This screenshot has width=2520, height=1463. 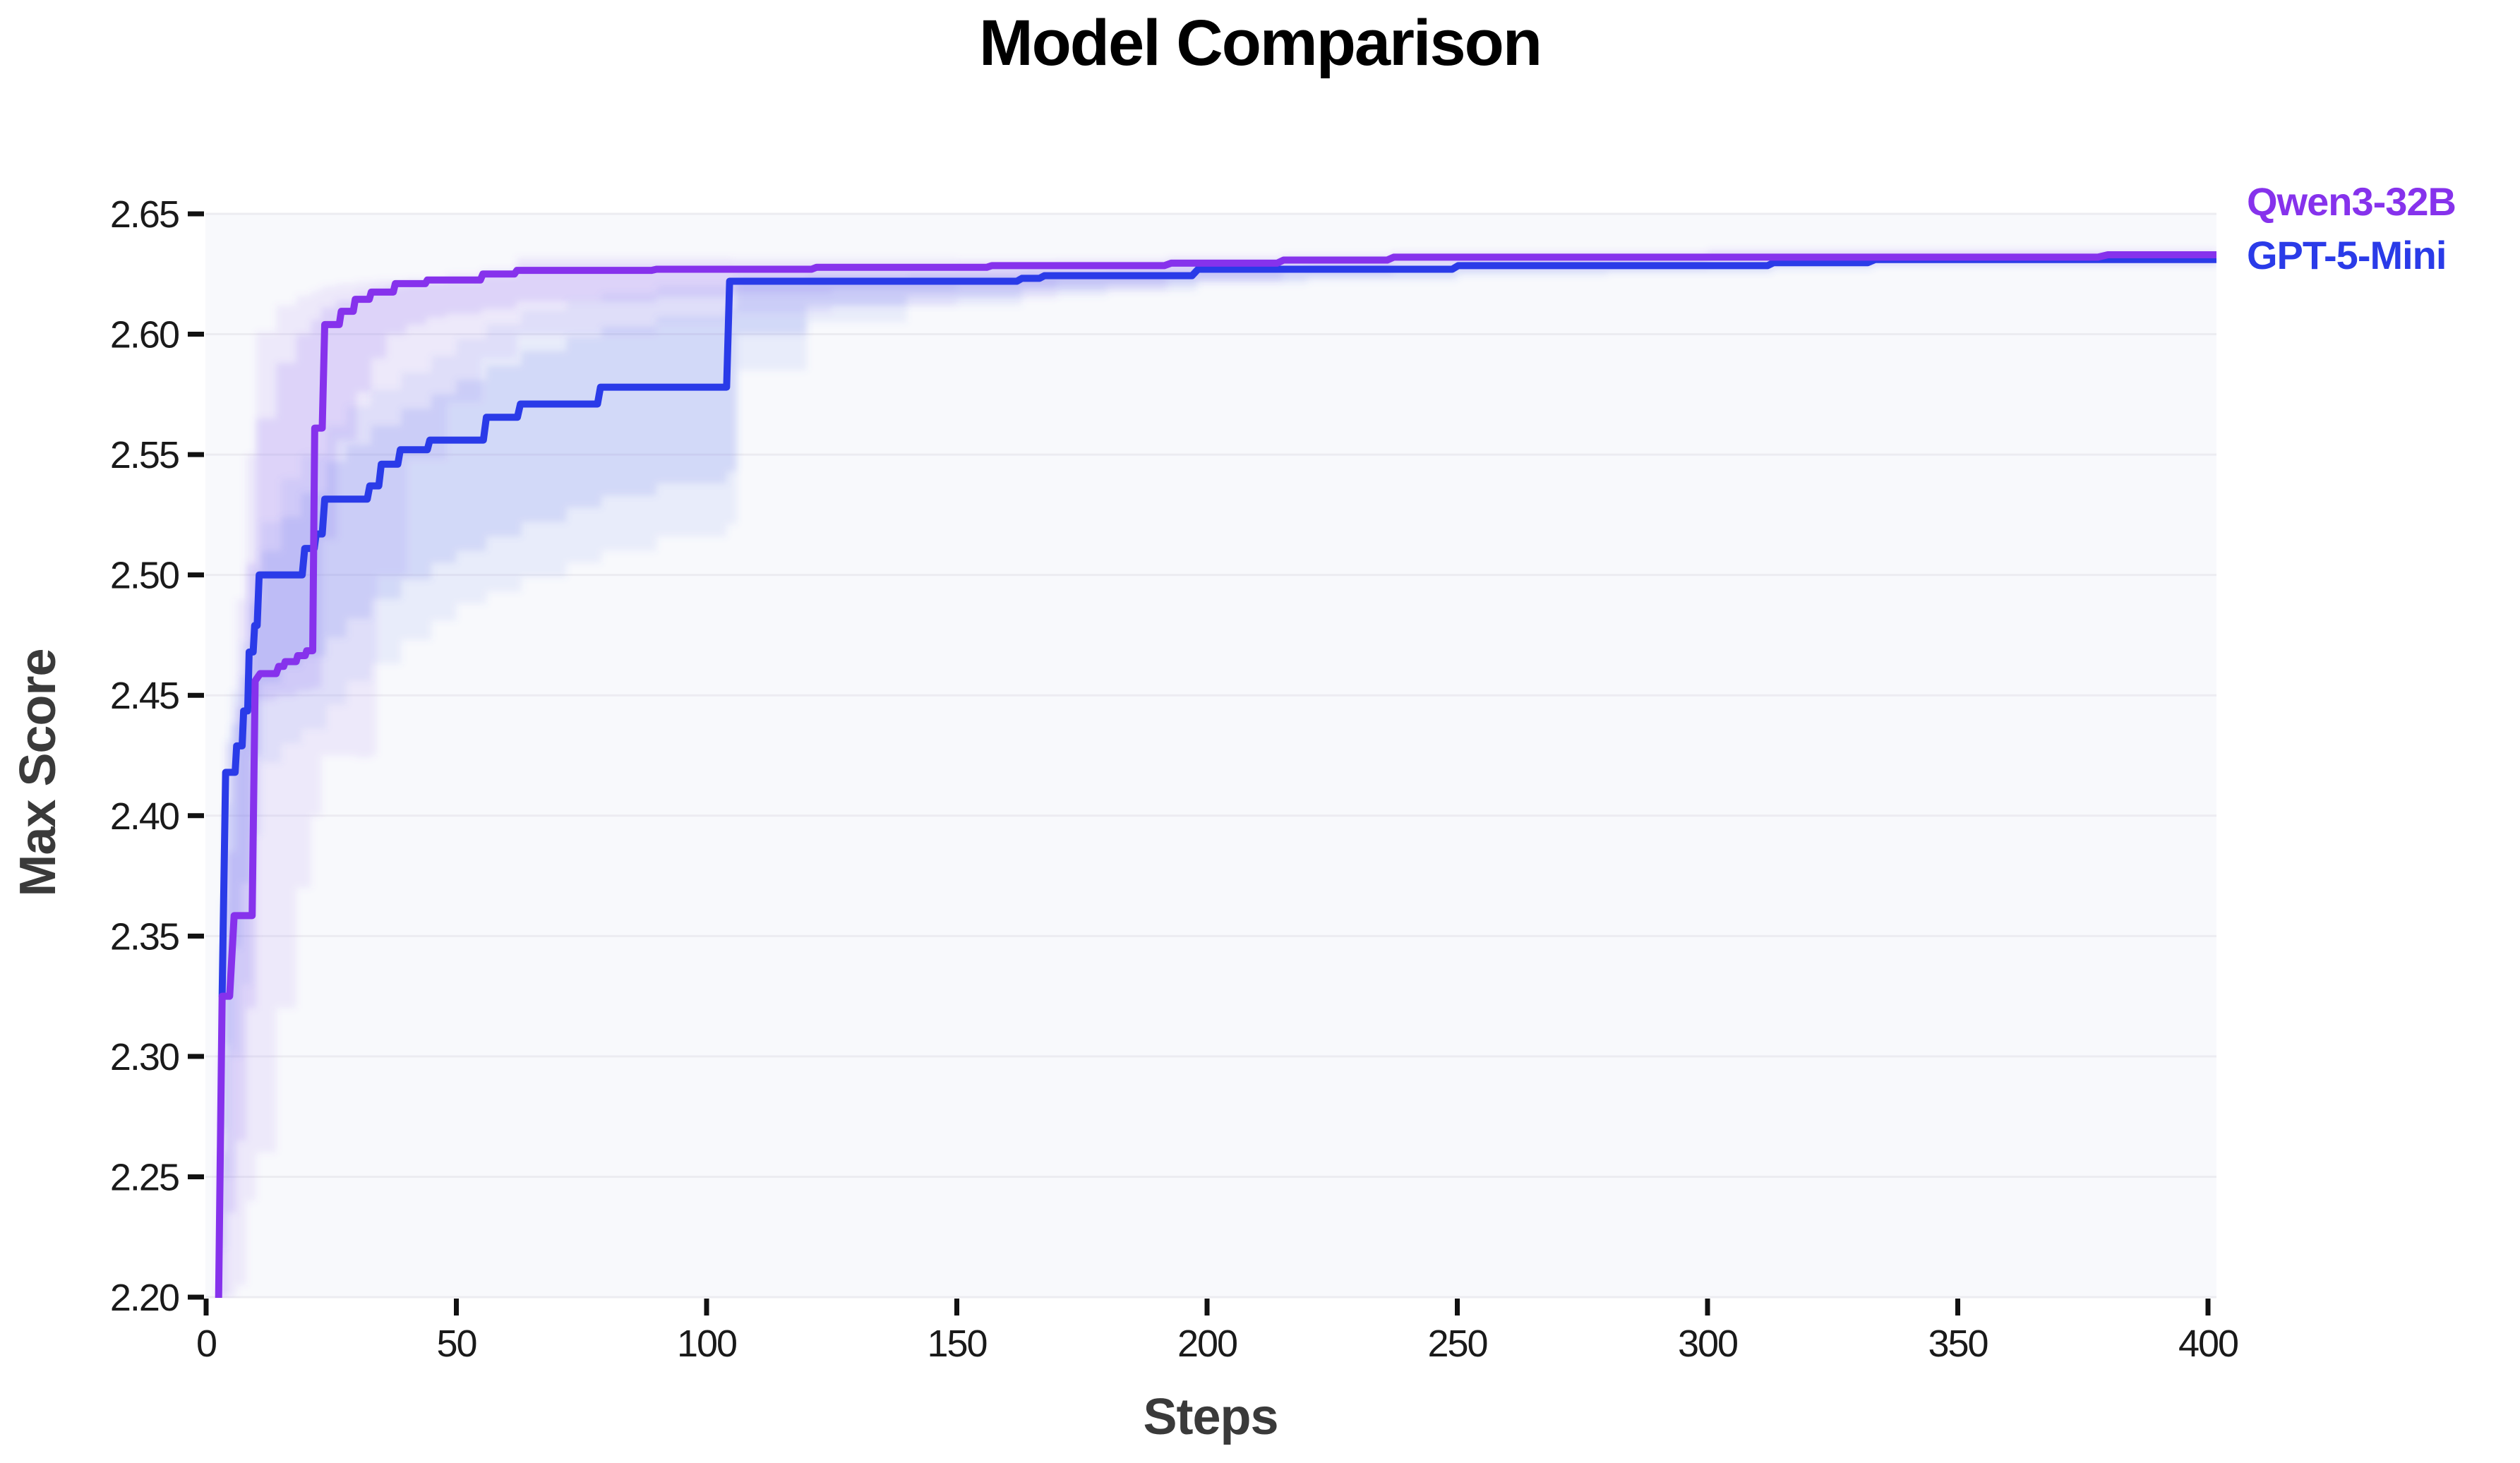 What do you see at coordinates (38, 773) in the screenshot?
I see `y-axis-title: Max Score` at bounding box center [38, 773].